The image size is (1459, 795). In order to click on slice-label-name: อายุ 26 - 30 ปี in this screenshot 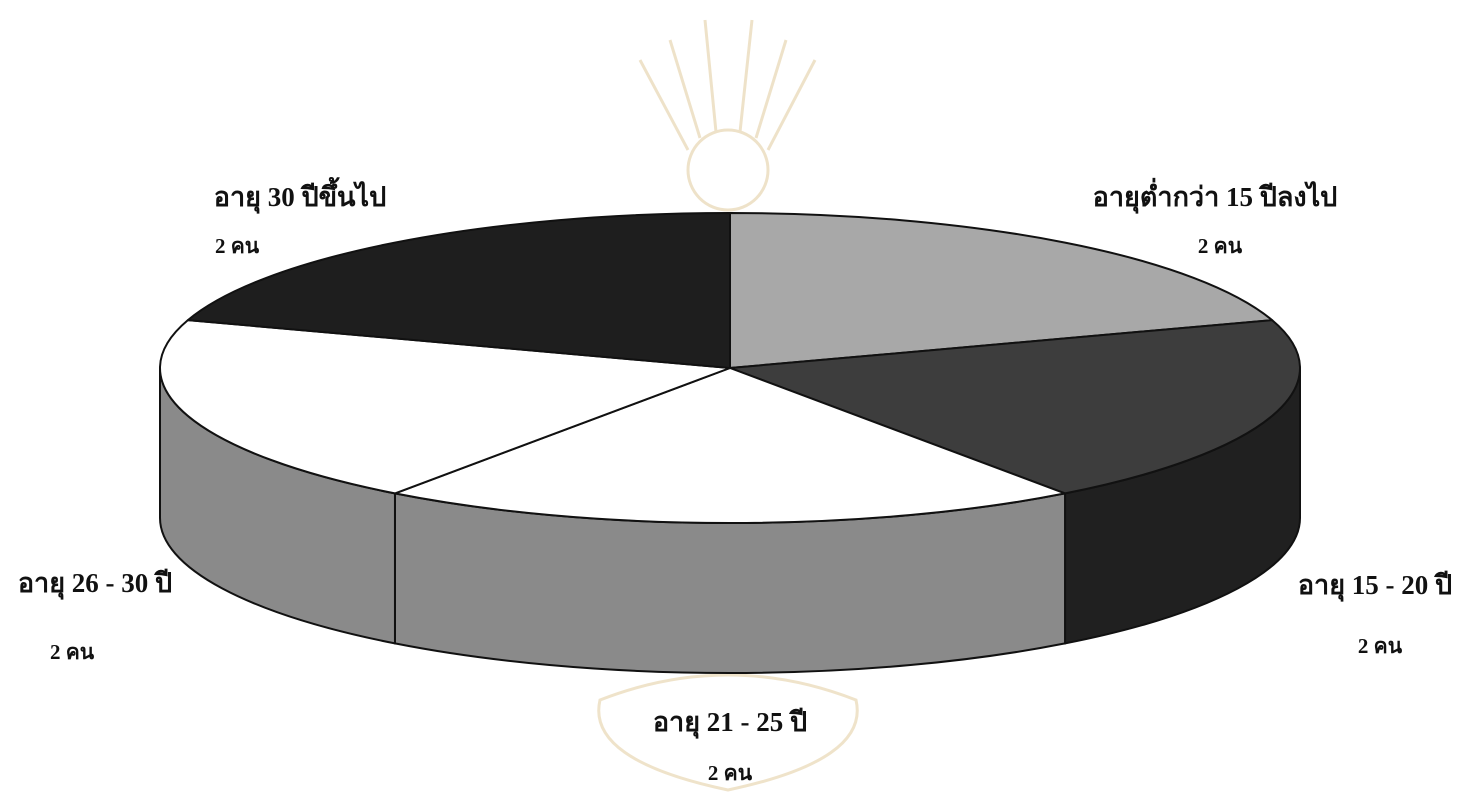, I will do `click(95, 583)`.